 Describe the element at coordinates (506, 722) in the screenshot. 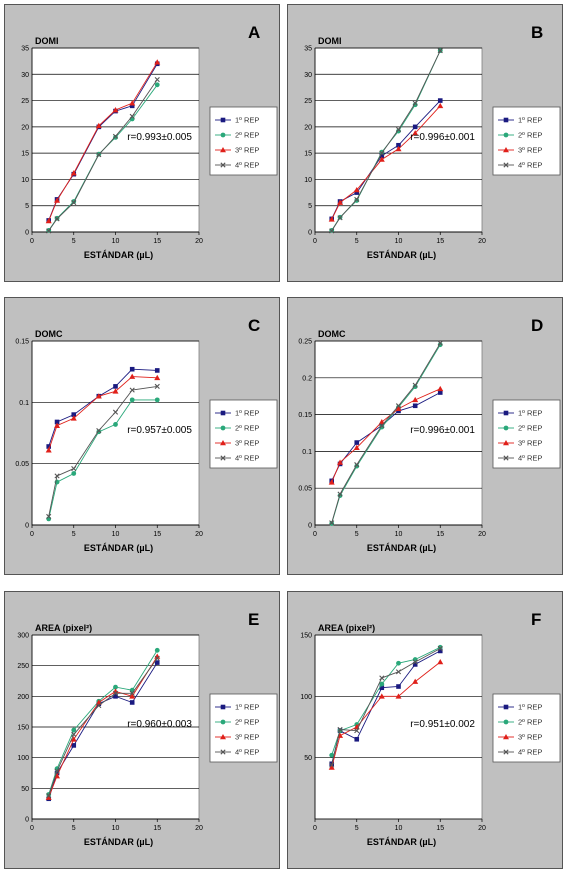

I see `legend-marker-2-f` at that location.